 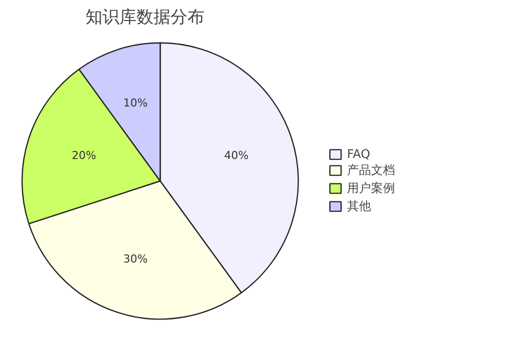 What do you see at coordinates (84, 155) in the screenshot?
I see `data-label: 20%` at bounding box center [84, 155].